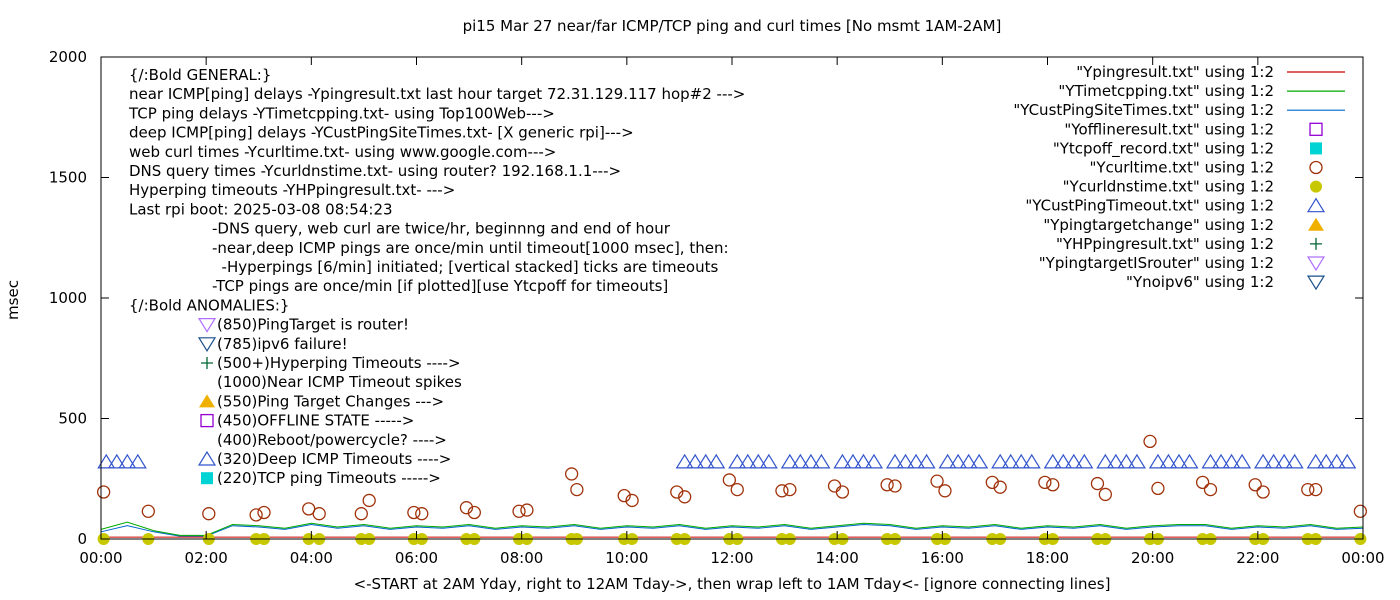 This screenshot has height=600, width=1400. Describe the element at coordinates (330, 401) in the screenshot. I see `anomaly-text: (550)Ping Target Changes --->` at that location.